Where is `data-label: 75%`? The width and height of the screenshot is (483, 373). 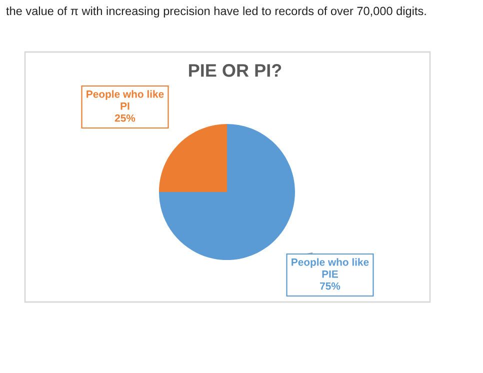
data-label: 75% is located at coordinates (330, 286).